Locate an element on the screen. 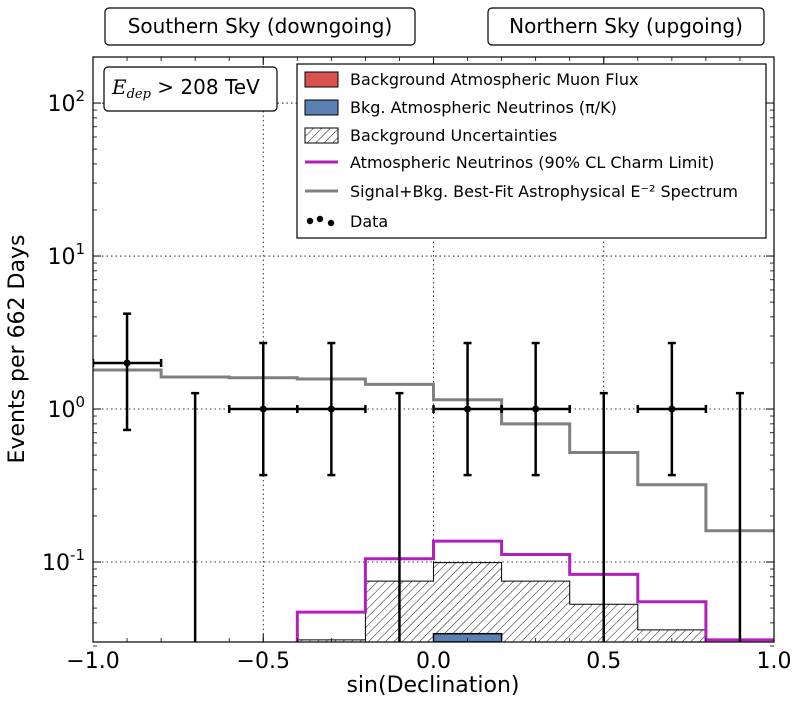  x-tick-label-4: 1.0 is located at coordinates (774, 661).